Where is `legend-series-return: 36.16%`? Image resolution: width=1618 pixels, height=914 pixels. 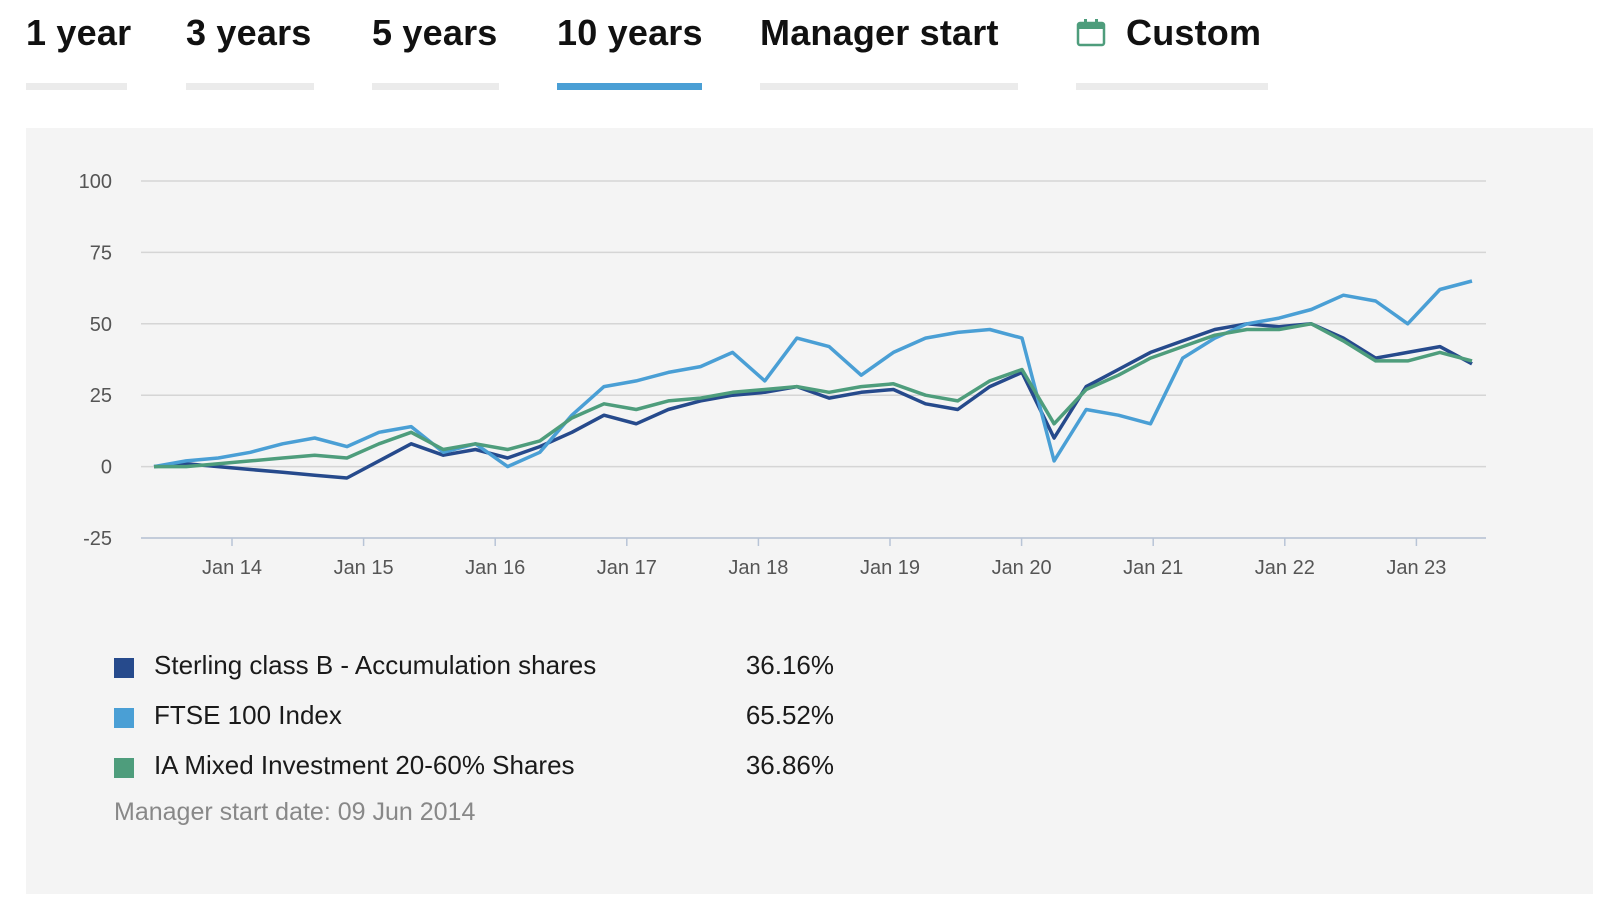
legend-series-return: 36.16% is located at coordinates (789, 665).